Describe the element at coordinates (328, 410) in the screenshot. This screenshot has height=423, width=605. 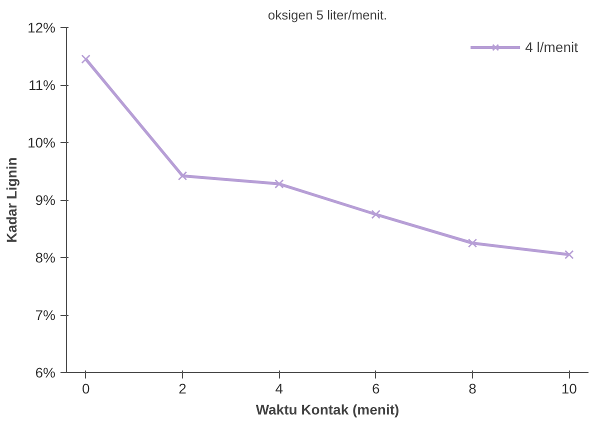
I see `x-axis-title: Waktu Kontak (menit)` at that location.